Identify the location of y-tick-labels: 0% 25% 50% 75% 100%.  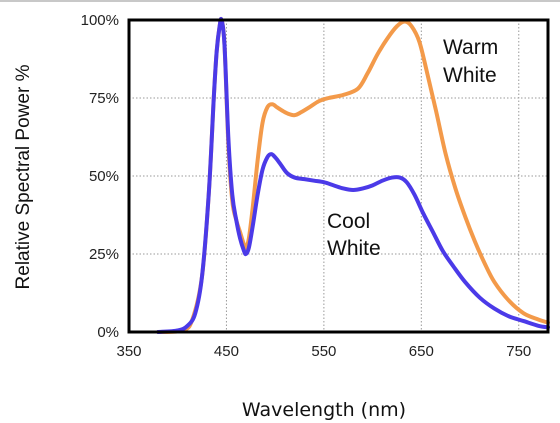
(100, 176).